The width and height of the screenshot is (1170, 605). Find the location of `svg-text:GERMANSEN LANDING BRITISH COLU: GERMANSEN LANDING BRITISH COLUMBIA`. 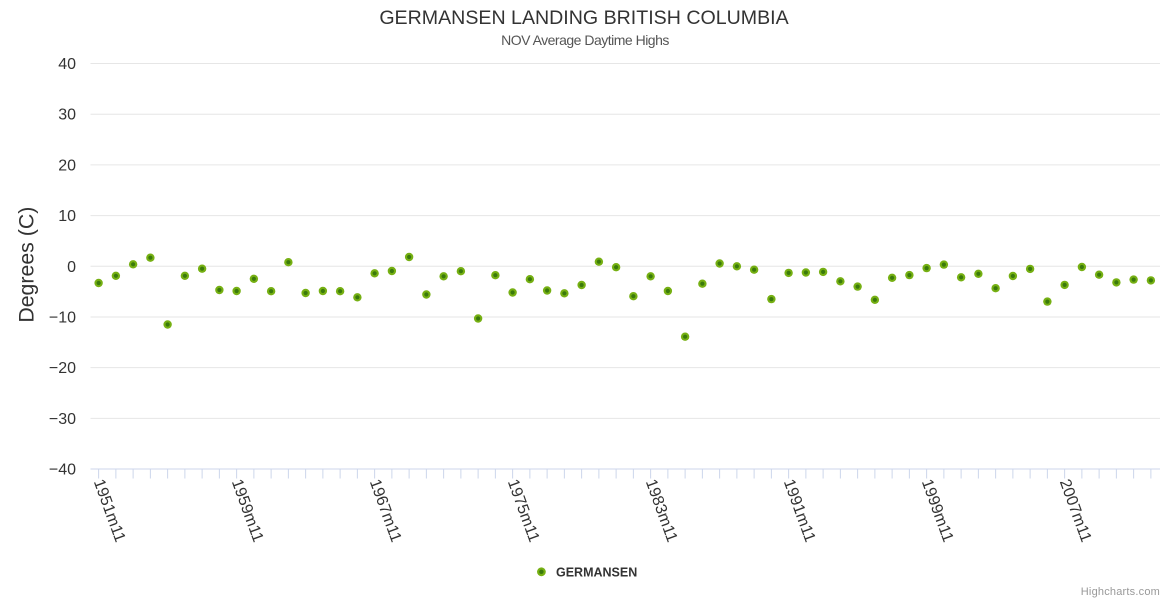

svg-text:GERMANSEN LANDING BRITISH COLU: GERMANSEN LANDING BRITISH COLUMBIA is located at coordinates (584, 18).